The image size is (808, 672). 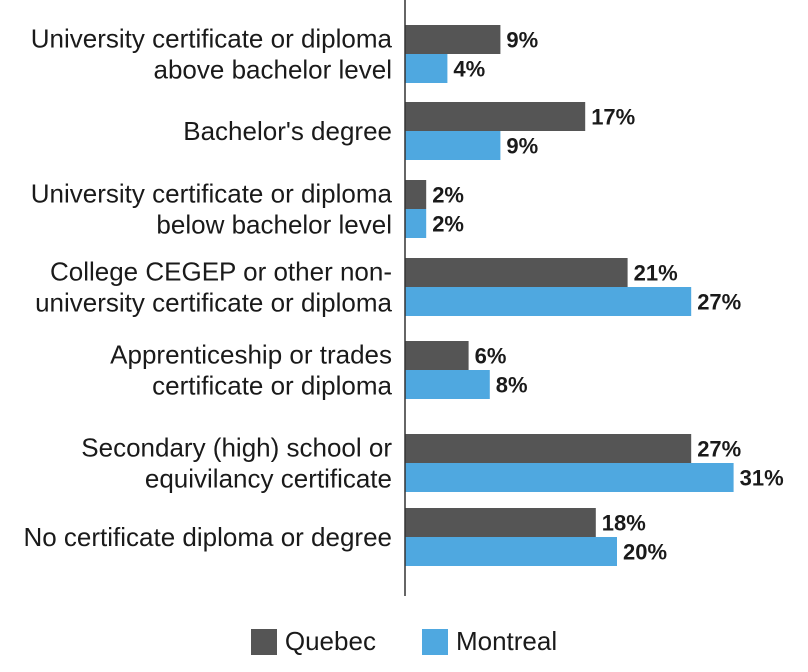 What do you see at coordinates (273, 70) in the screenshot?
I see `category-label-0: above bachelor level` at bounding box center [273, 70].